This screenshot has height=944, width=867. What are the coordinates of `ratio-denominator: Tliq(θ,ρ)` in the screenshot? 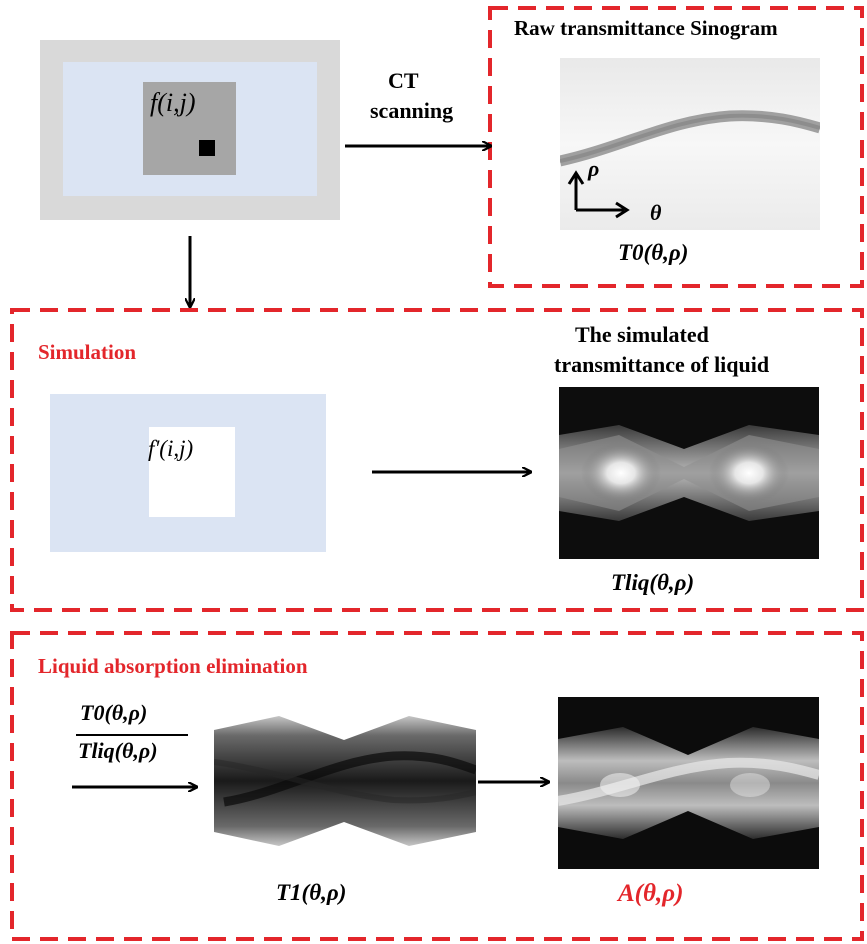 It's located at (118, 750).